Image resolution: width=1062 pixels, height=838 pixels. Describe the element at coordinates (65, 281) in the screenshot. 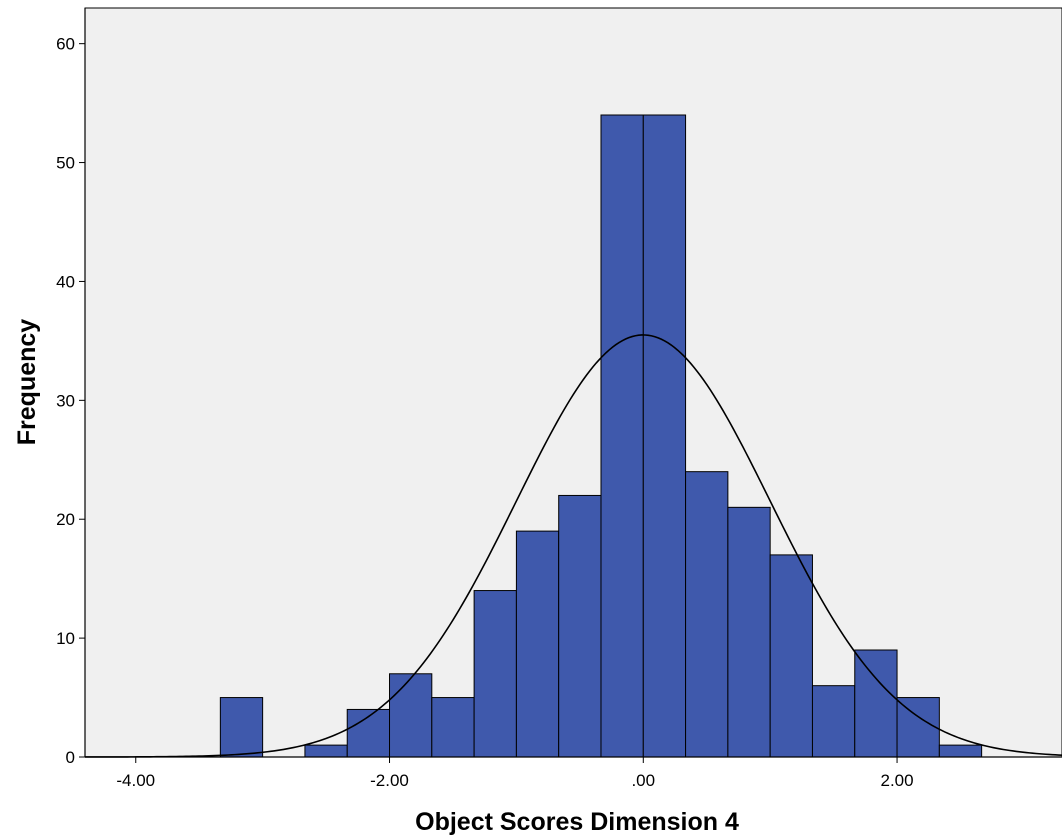

I see `y-tick-label-4: 40` at that location.